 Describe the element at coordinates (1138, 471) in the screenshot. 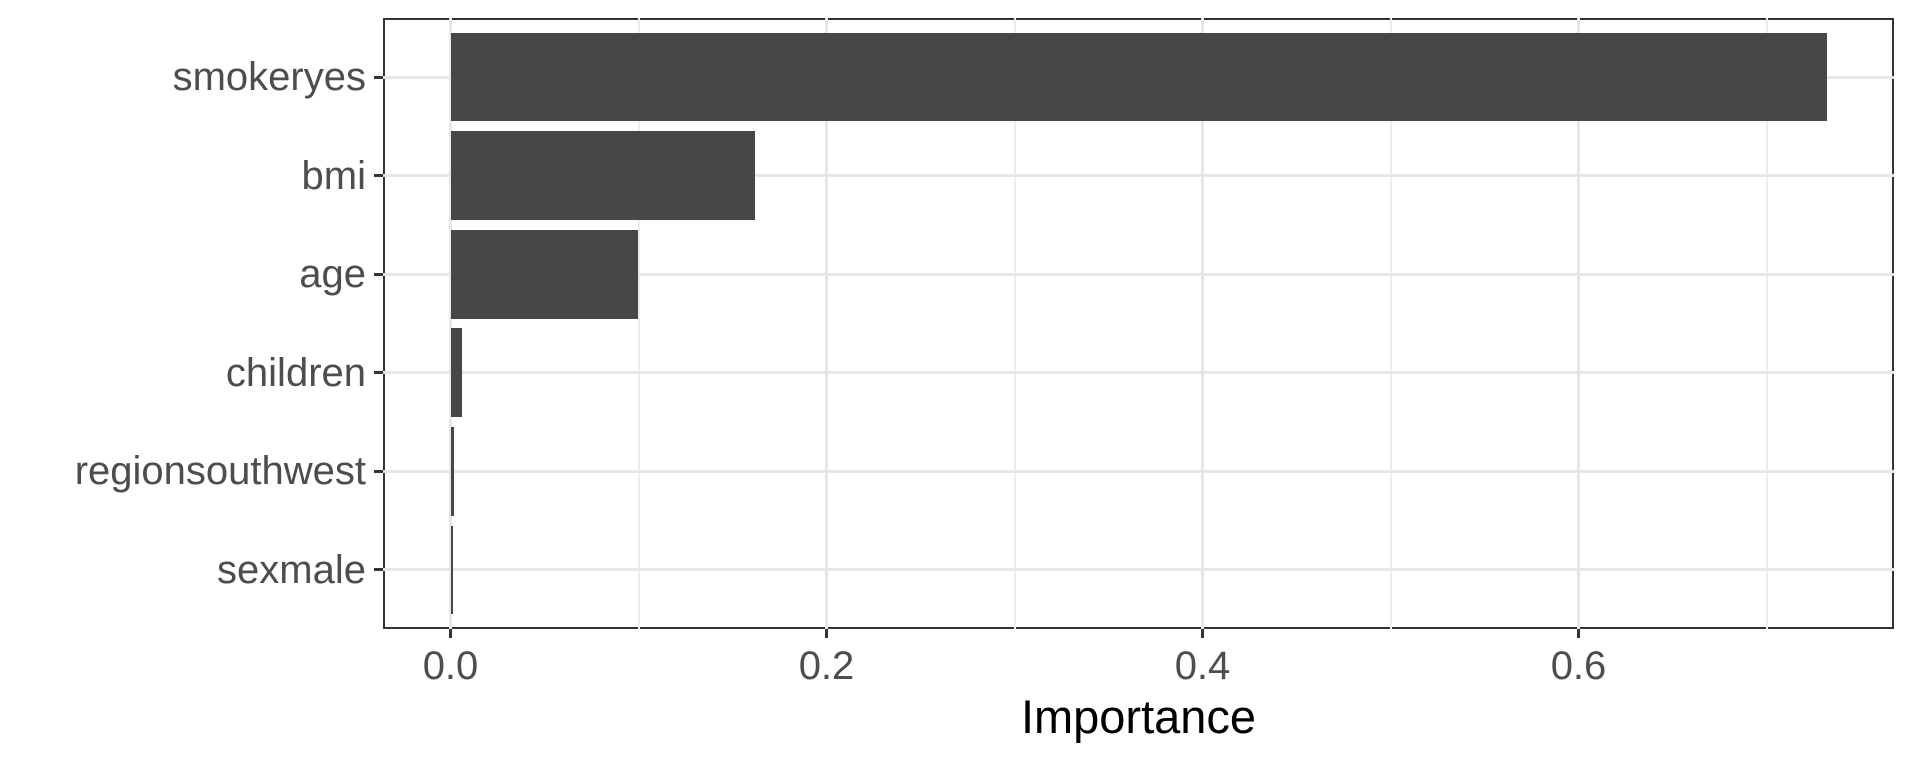

I see `gridline-y-regionsouthwest` at that location.